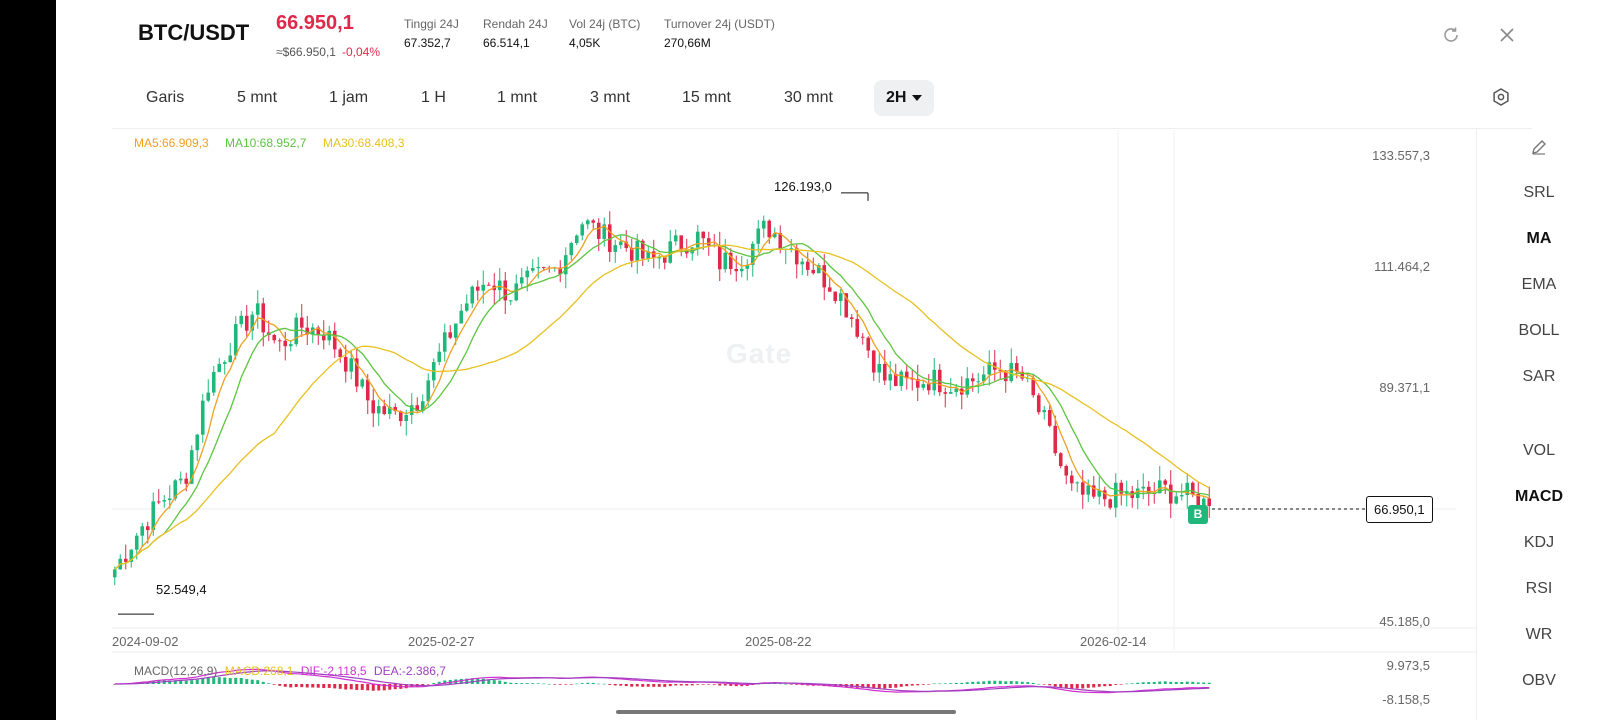 This screenshot has height=720, width=1600. What do you see at coordinates (1401, 155) in the screenshot?
I see `y-label: 133.557,3` at bounding box center [1401, 155].